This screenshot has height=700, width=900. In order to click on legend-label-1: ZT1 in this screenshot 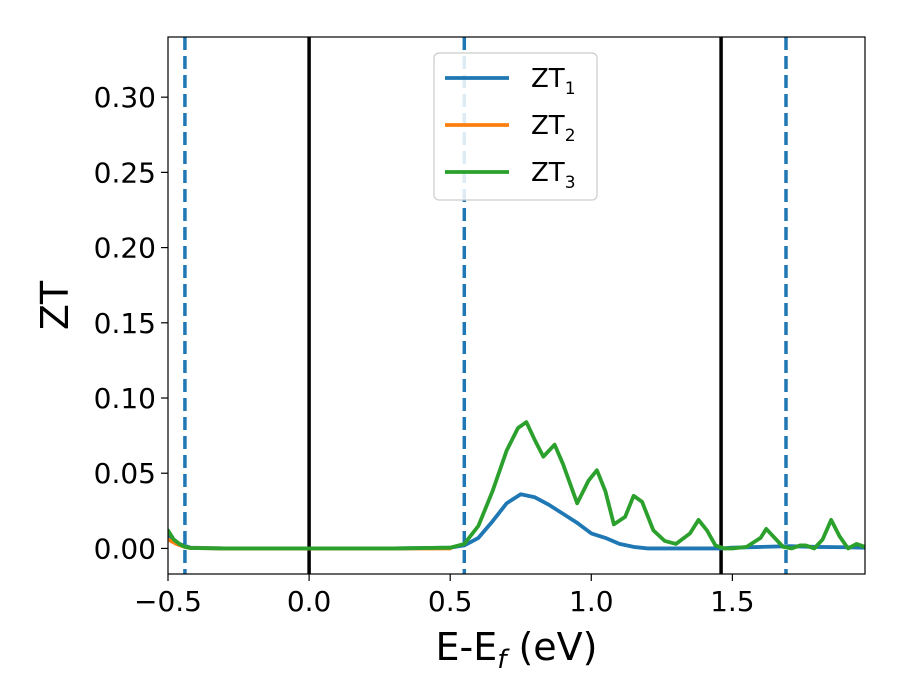, I will do `click(553, 81)`.